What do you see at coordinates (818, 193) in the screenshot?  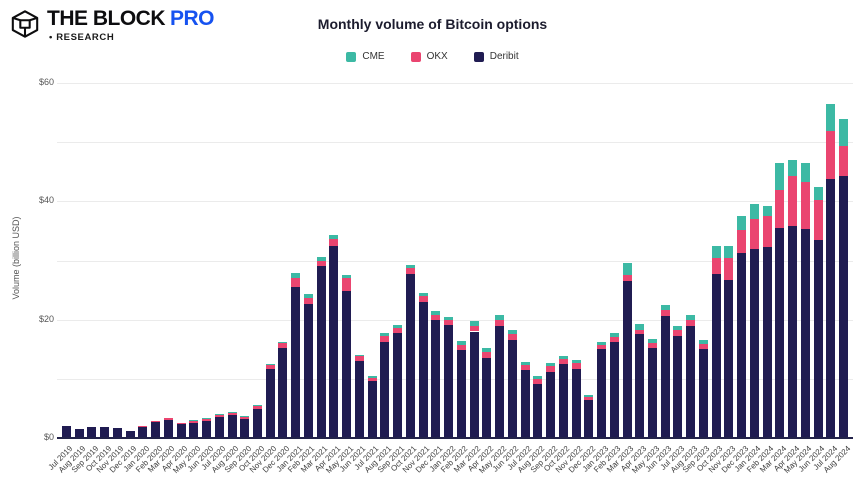 I see `bar-cme-jun-2024` at bounding box center [818, 193].